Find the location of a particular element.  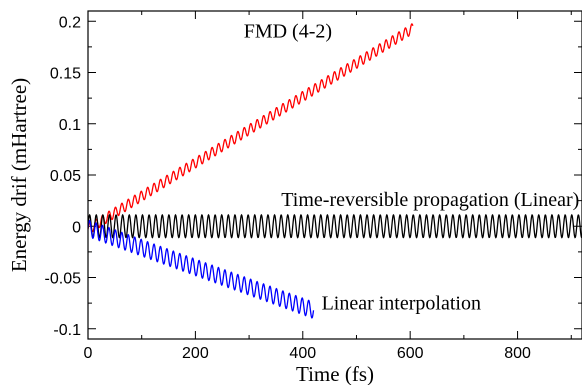

series-annotation: Linear interpolation is located at coordinates (401, 303).